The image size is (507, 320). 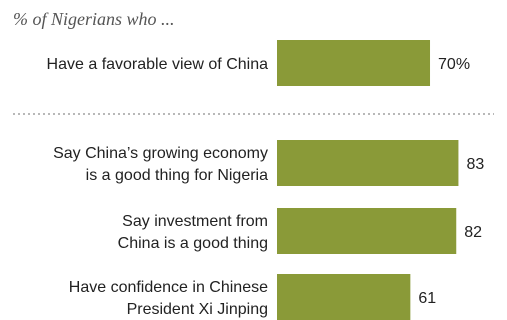 What do you see at coordinates (197, 309) in the screenshot?
I see `category-label-line: President Xi Jinping` at bounding box center [197, 309].